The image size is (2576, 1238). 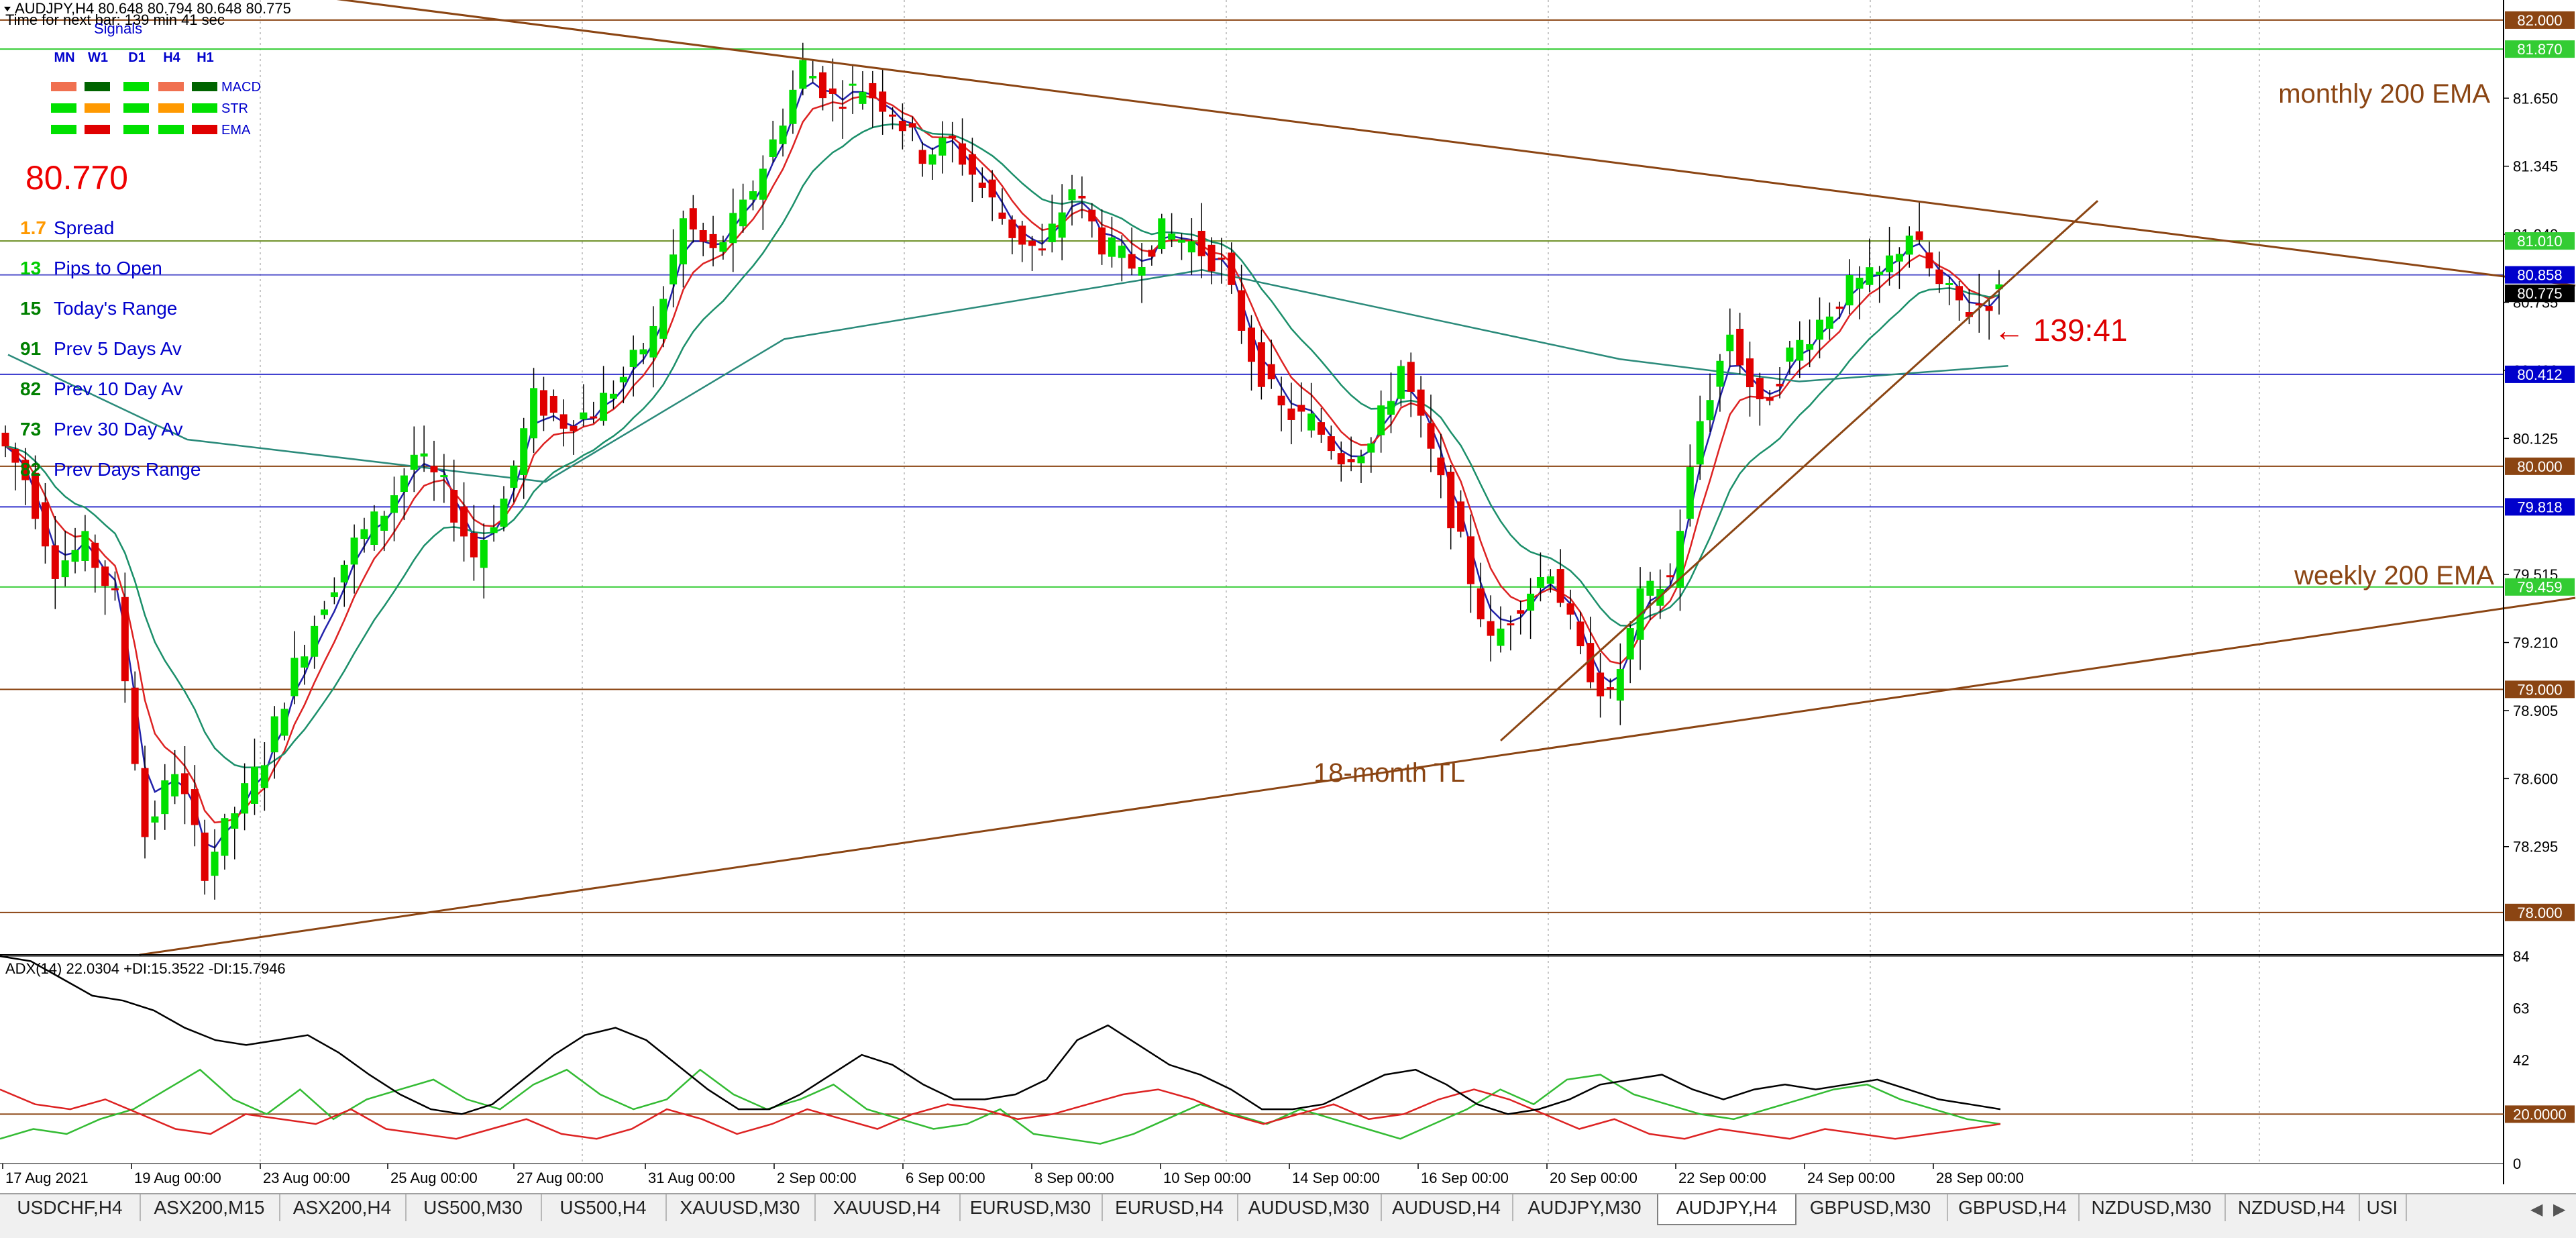 I want to click on price-label-text: 80.412, so click(x=2539, y=375).